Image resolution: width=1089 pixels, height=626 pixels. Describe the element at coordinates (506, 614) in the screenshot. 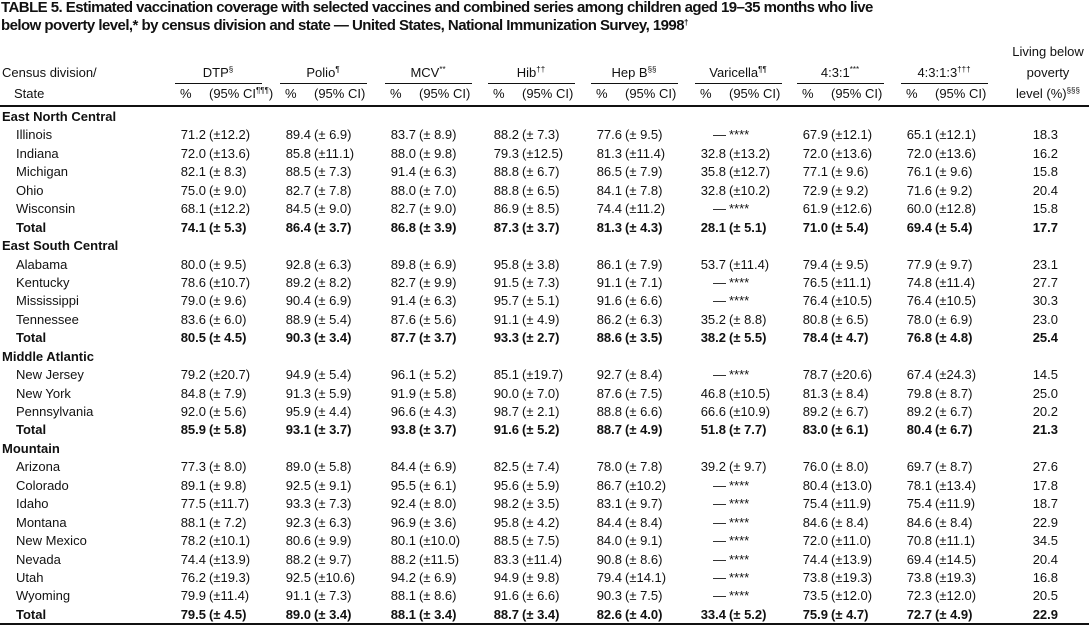

I see `percent-cell: 88.7` at that location.